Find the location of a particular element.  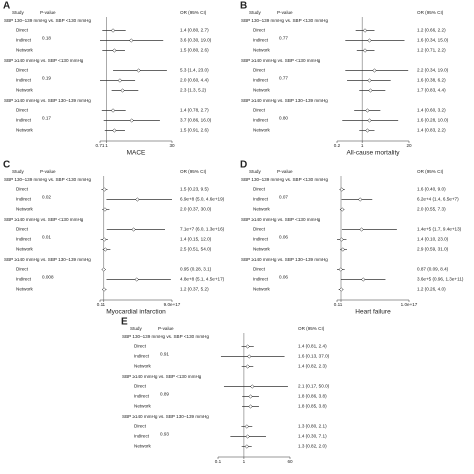

x-tick-label: 9.0e+17 is located at coordinates (172, 304).